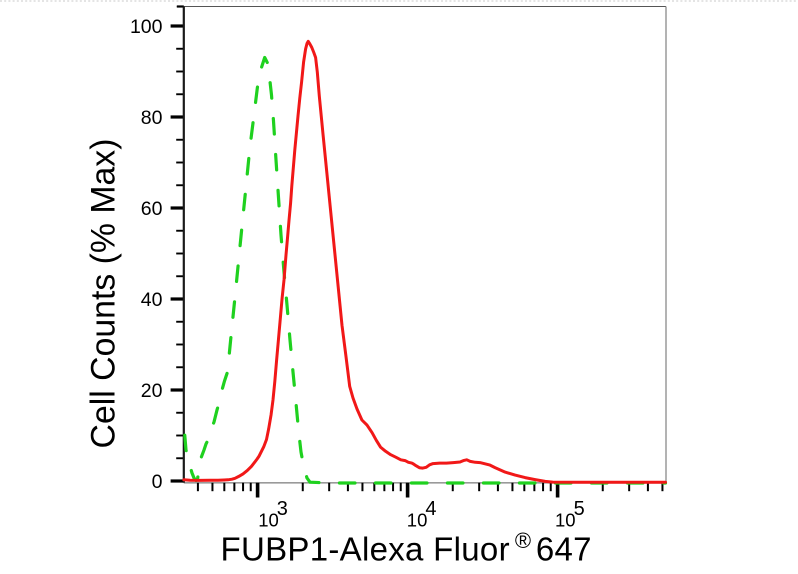  What do you see at coordinates (152, 209) in the screenshot?
I see `svg-text: 60` at bounding box center [152, 209].